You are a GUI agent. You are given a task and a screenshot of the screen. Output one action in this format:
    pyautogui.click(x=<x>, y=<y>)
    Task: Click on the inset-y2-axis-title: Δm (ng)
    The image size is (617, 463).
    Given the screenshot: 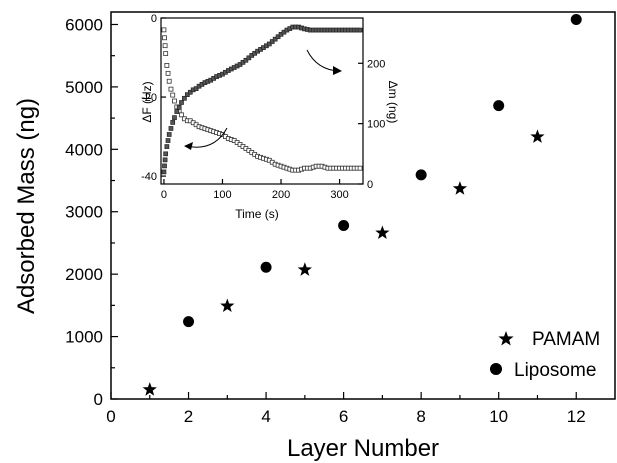 What is the action you would take?
    pyautogui.click(x=393, y=102)
    